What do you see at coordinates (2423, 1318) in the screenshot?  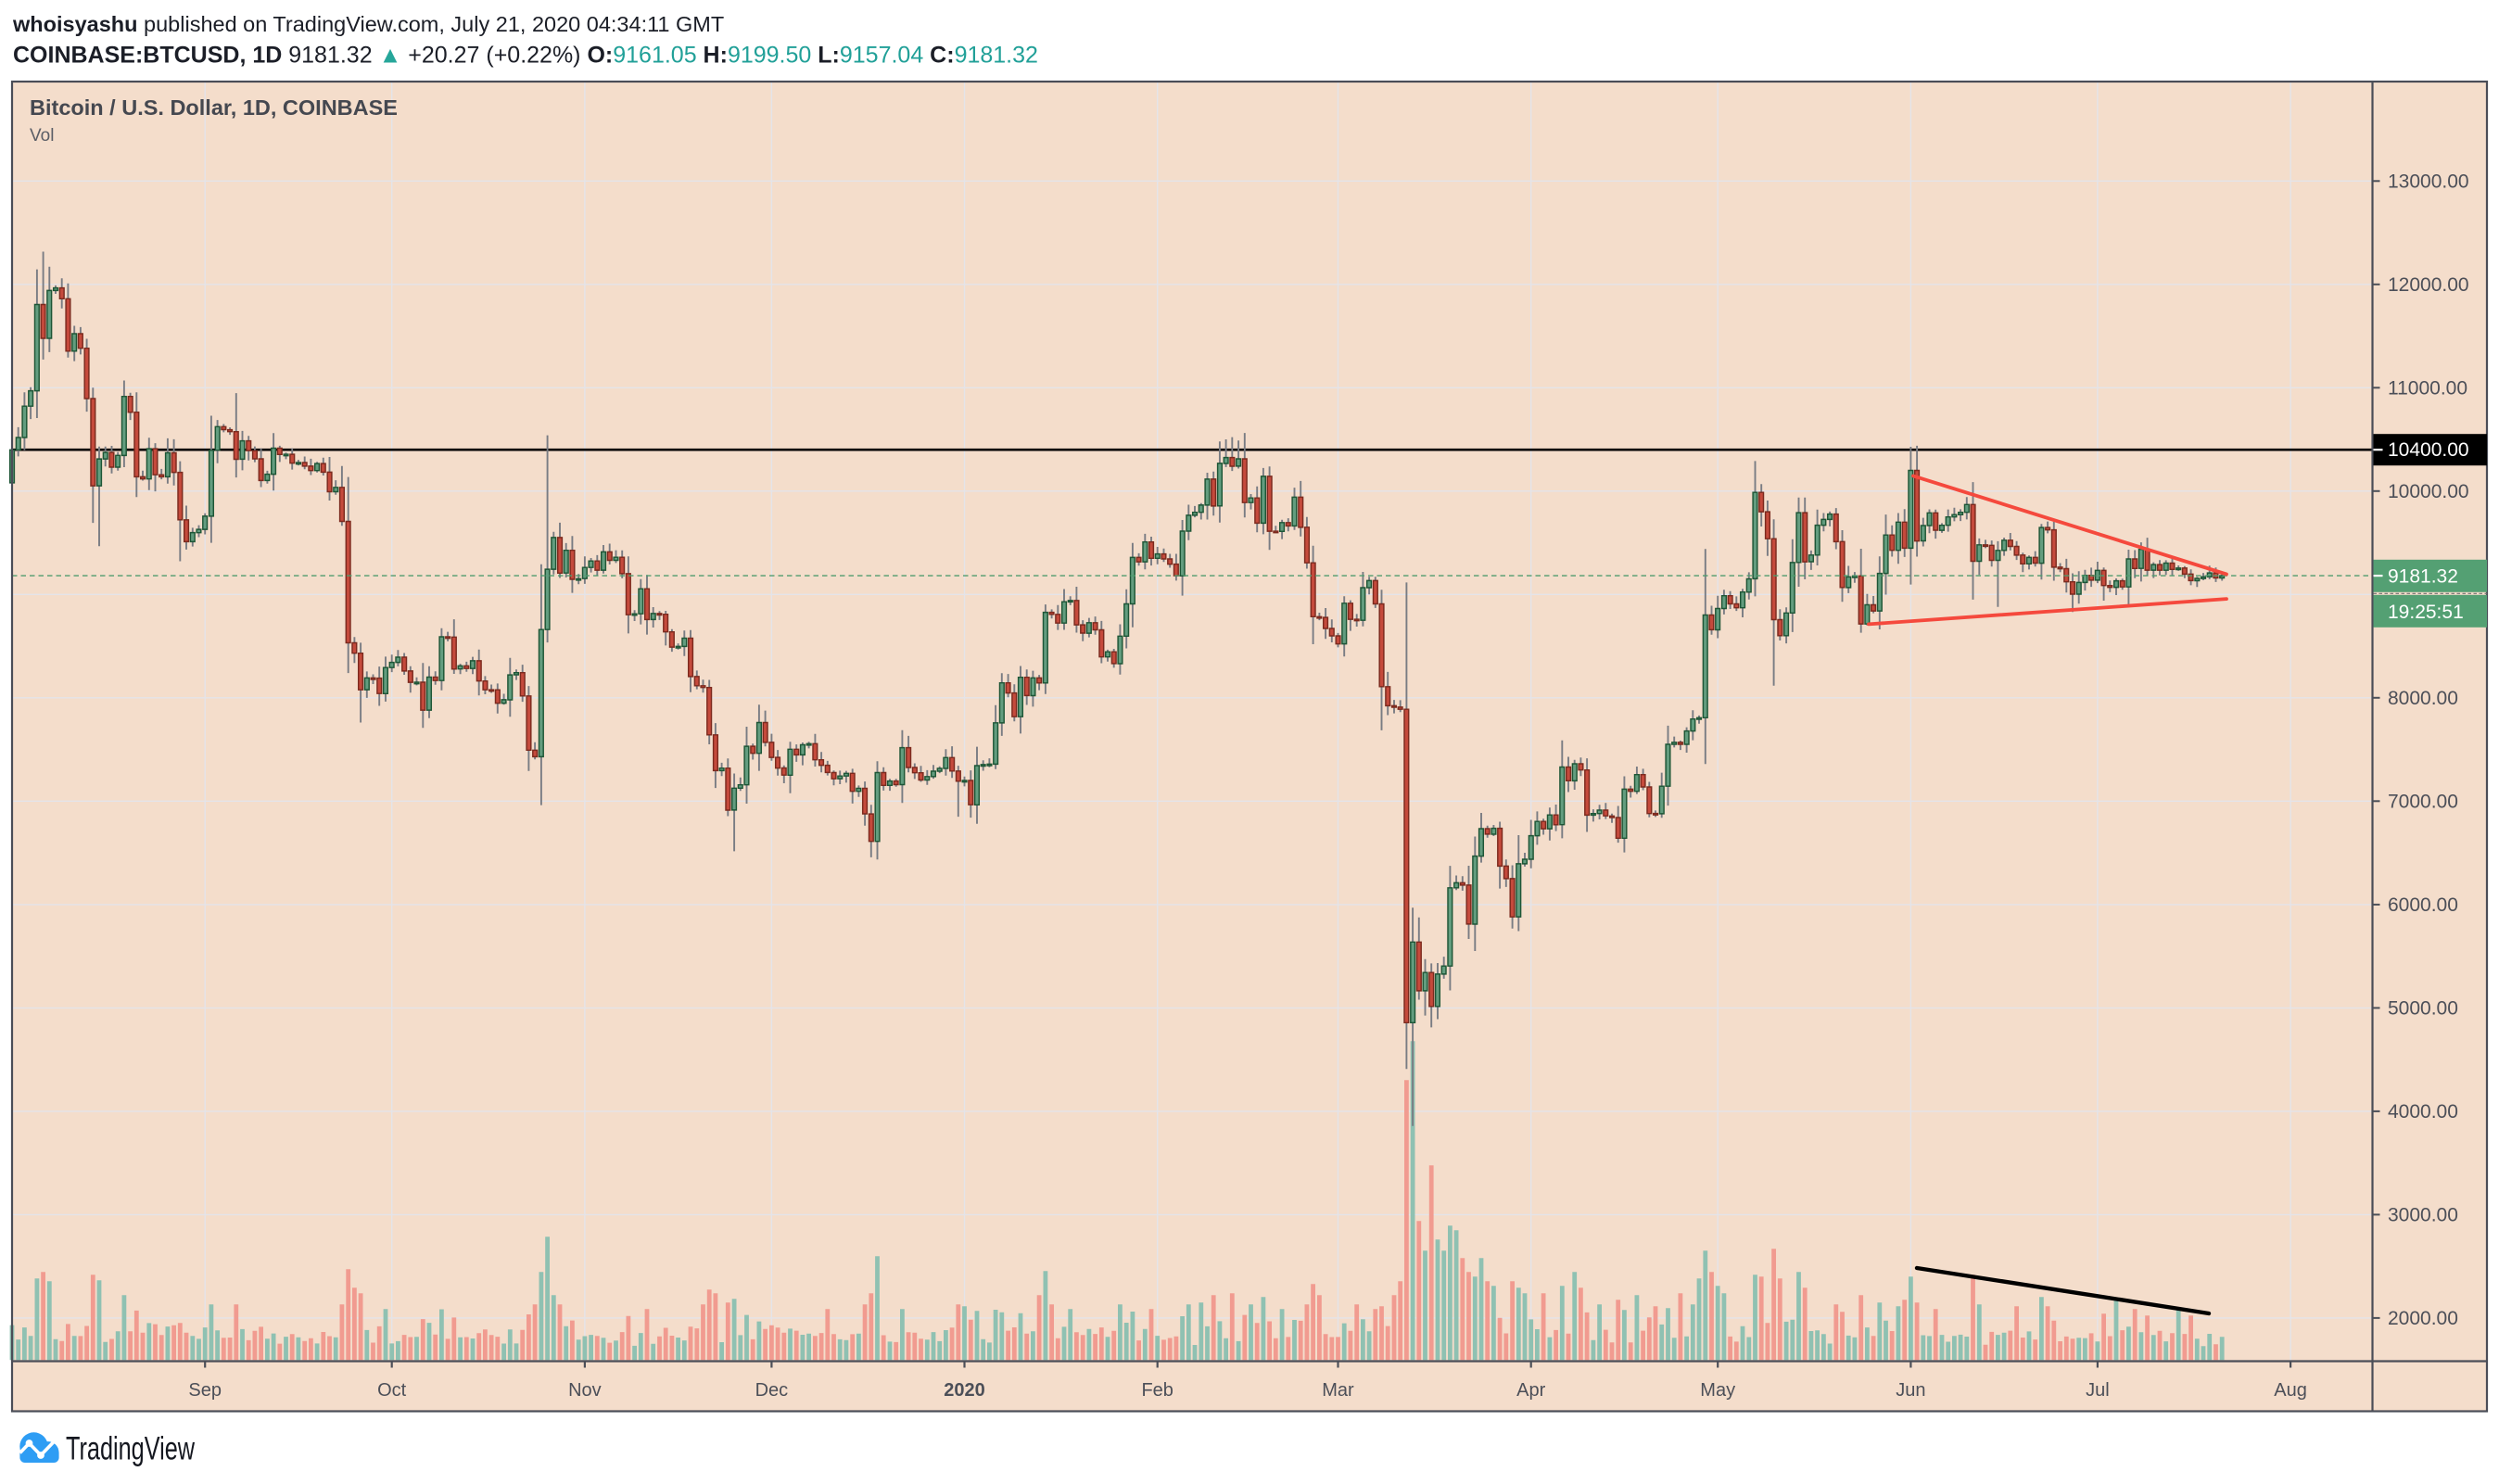 I see `svg-text: 2000.00` at bounding box center [2423, 1318].